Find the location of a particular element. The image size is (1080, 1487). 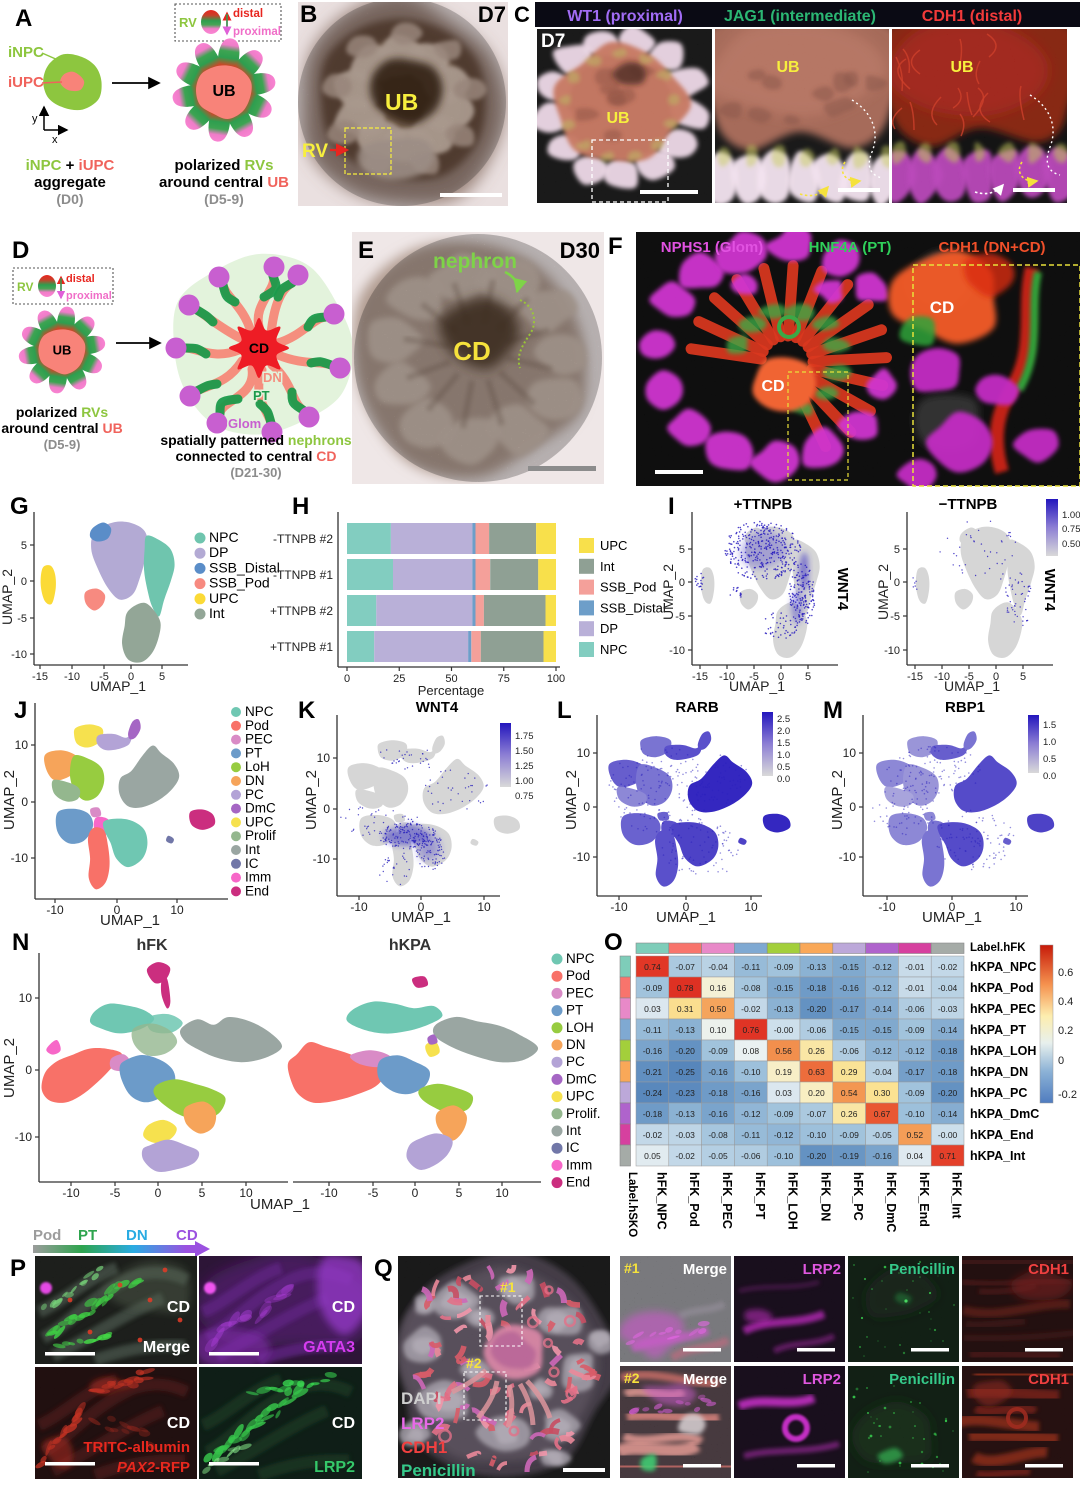

svg-text: LRP2 is located at coordinates (422, 1423).